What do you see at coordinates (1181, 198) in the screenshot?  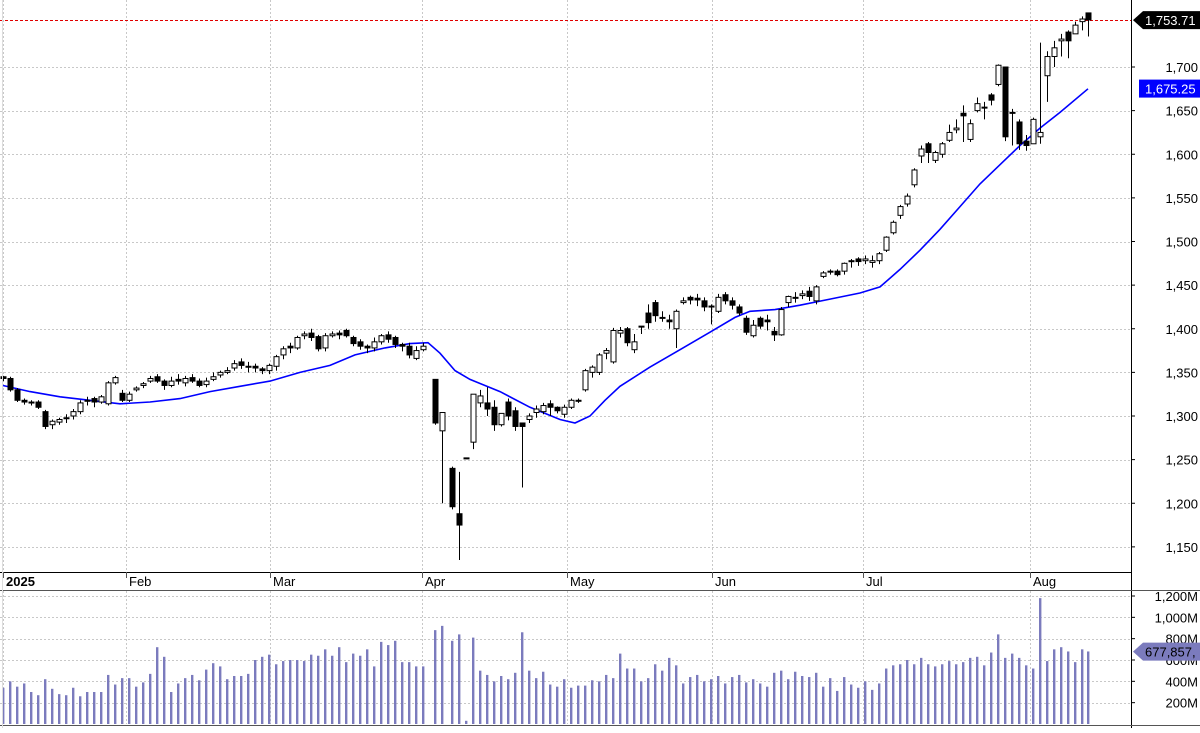 I see `price-tick-label: 1,550` at bounding box center [1181, 198].